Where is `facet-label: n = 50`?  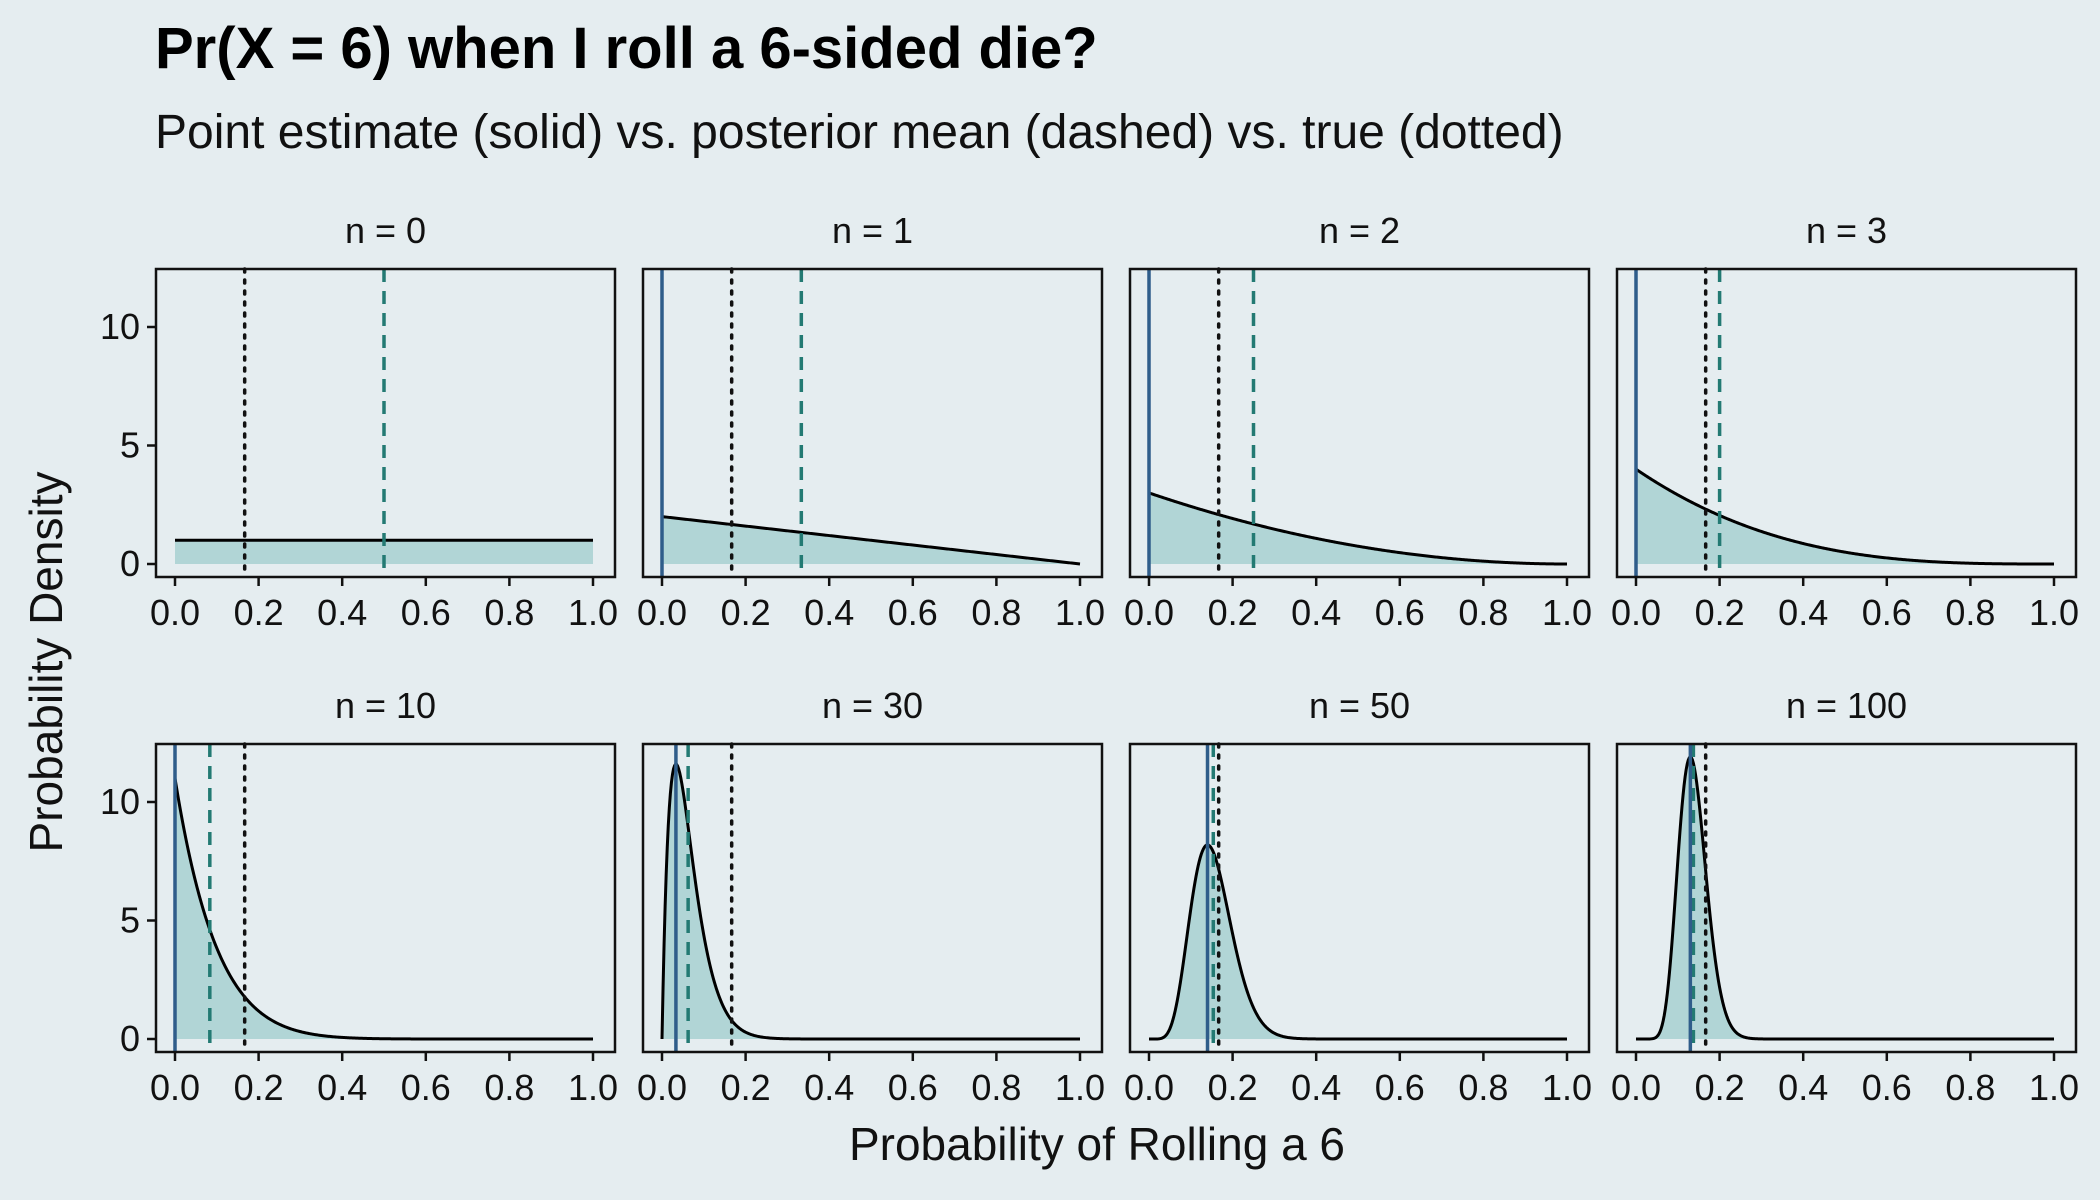 facet-label: n = 50 is located at coordinates (1359, 705).